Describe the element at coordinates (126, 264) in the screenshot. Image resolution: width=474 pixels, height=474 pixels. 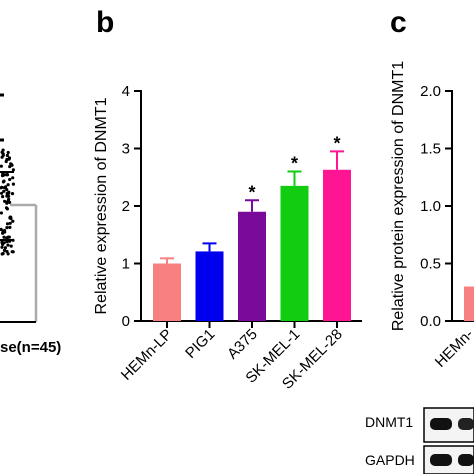
I see `chart-b-y-tick-label: 1` at that location.